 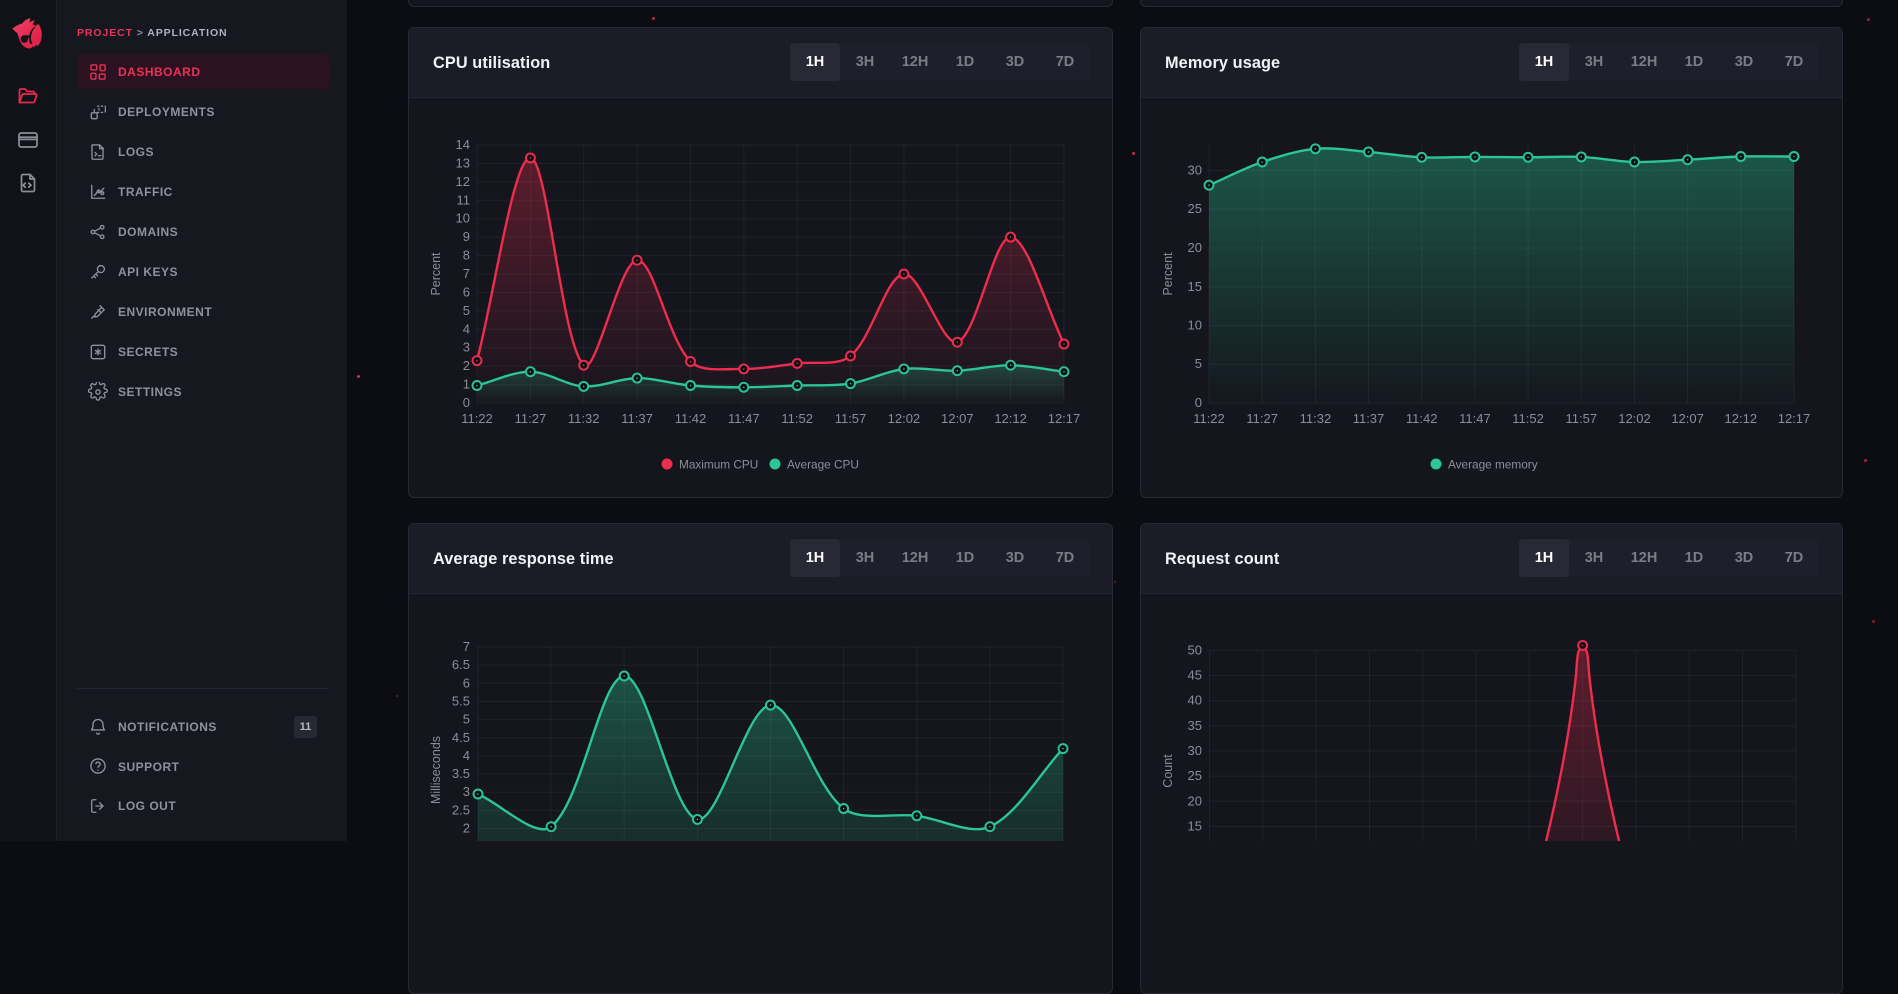 What do you see at coordinates (466, 384) in the screenshot?
I see `svg-text: 1` at bounding box center [466, 384].